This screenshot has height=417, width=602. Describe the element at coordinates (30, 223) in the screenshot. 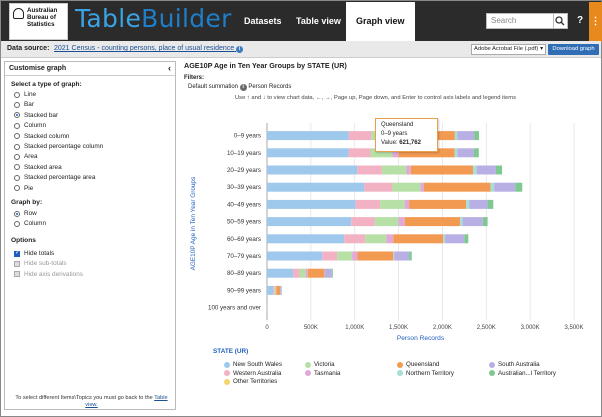

I see `graph-by-option: Column` at that location.